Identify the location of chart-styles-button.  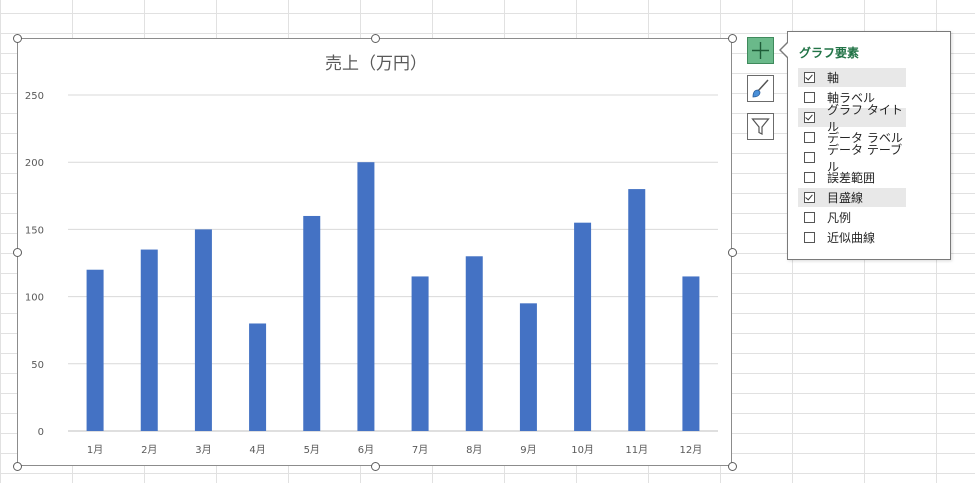
(760, 88).